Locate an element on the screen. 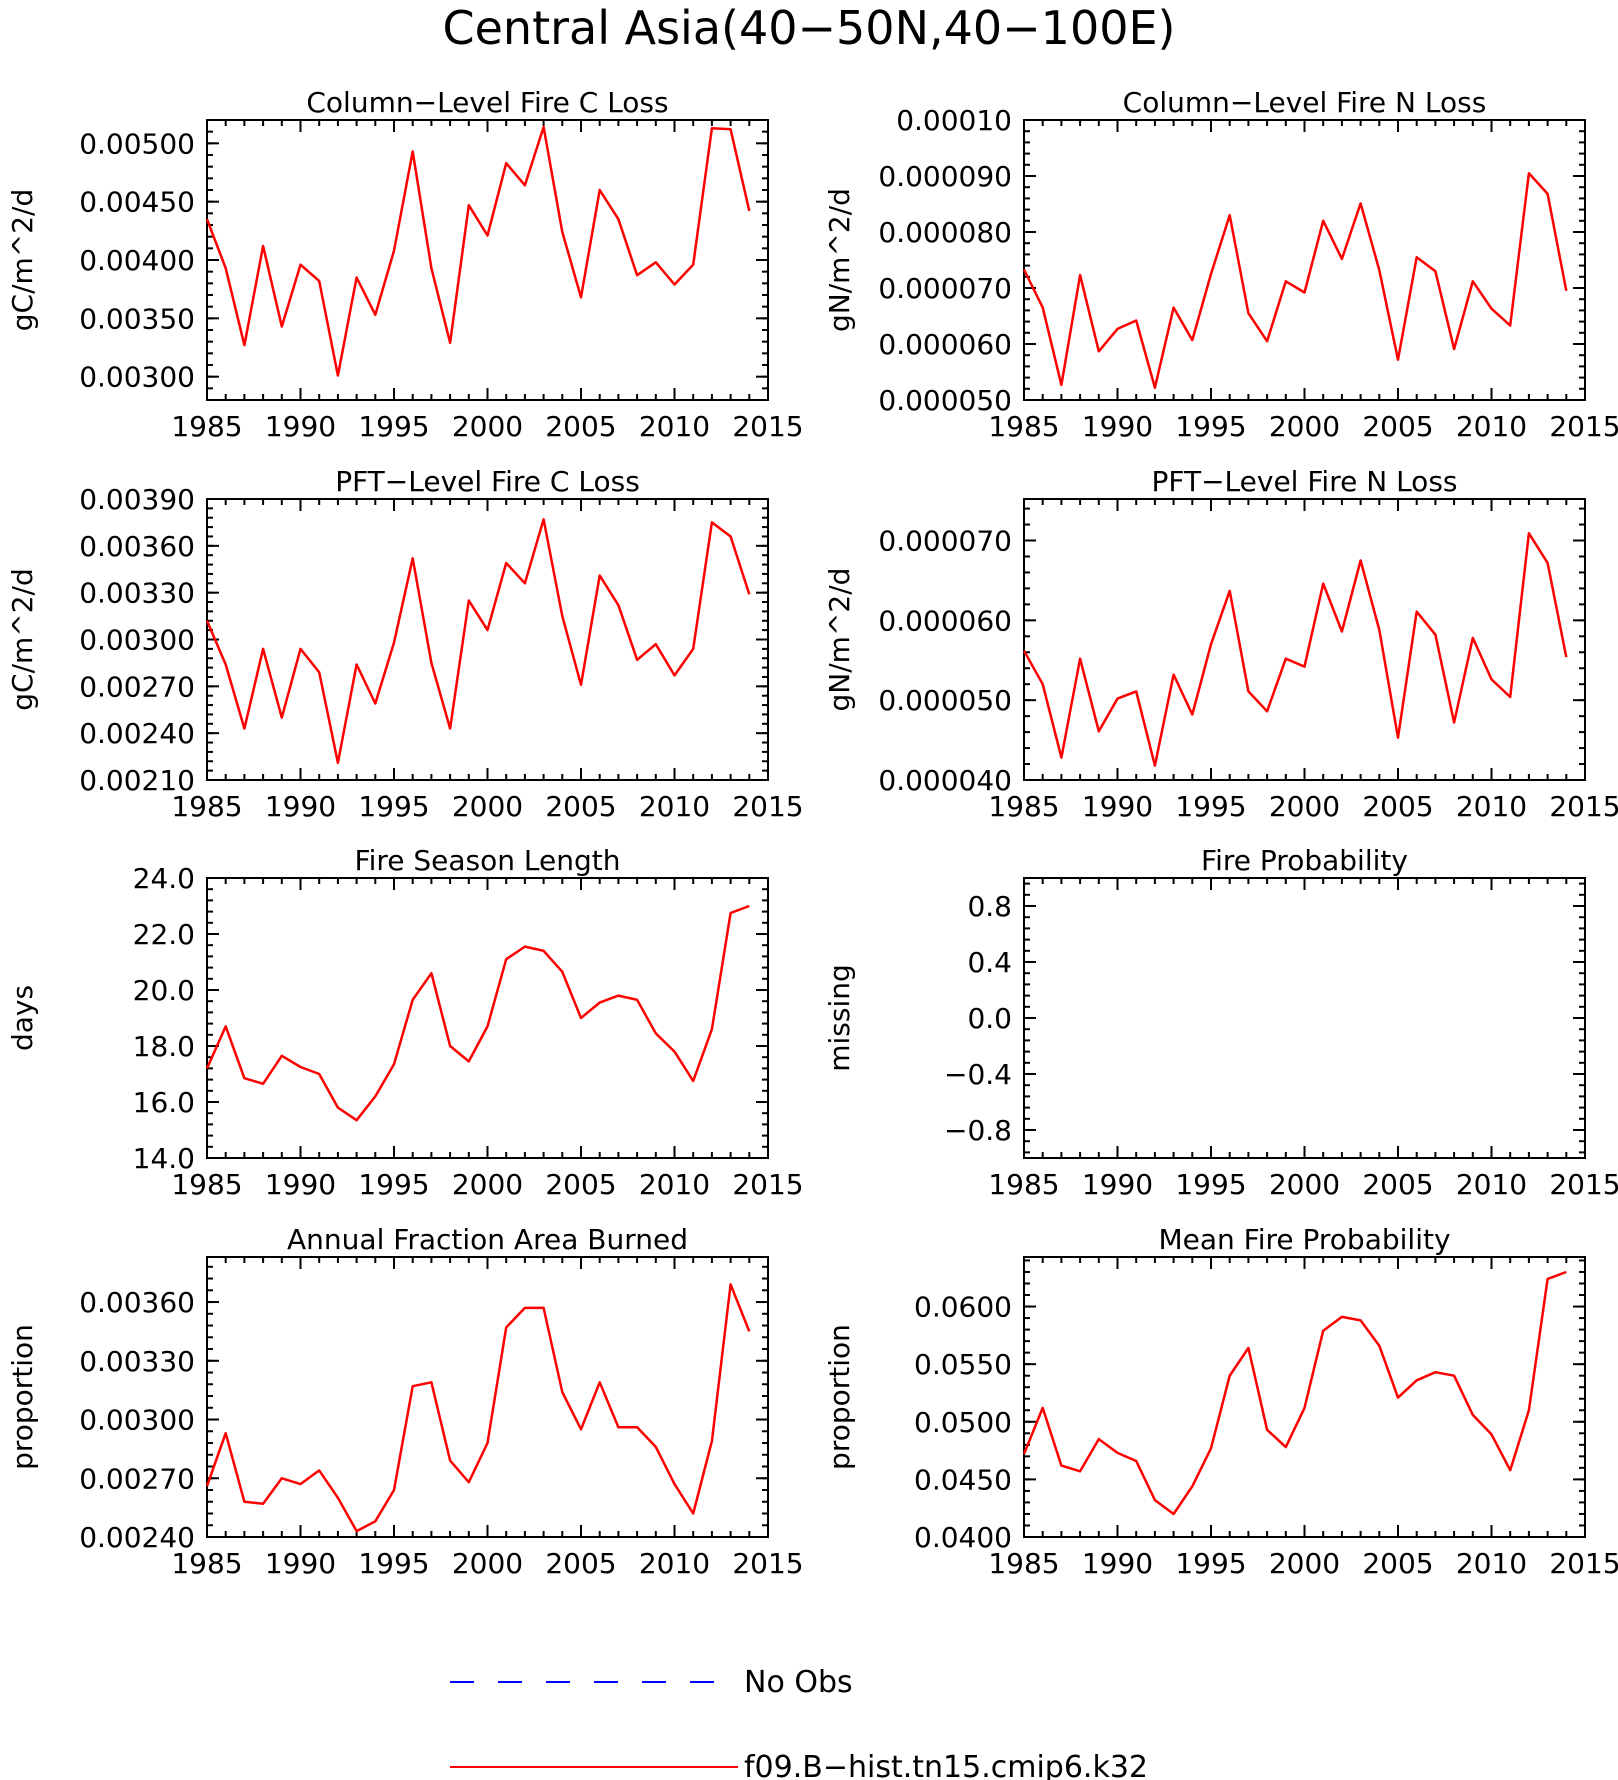 This screenshot has height=1780, width=1618. y-tick-label: 0.00350 is located at coordinates (137, 318).